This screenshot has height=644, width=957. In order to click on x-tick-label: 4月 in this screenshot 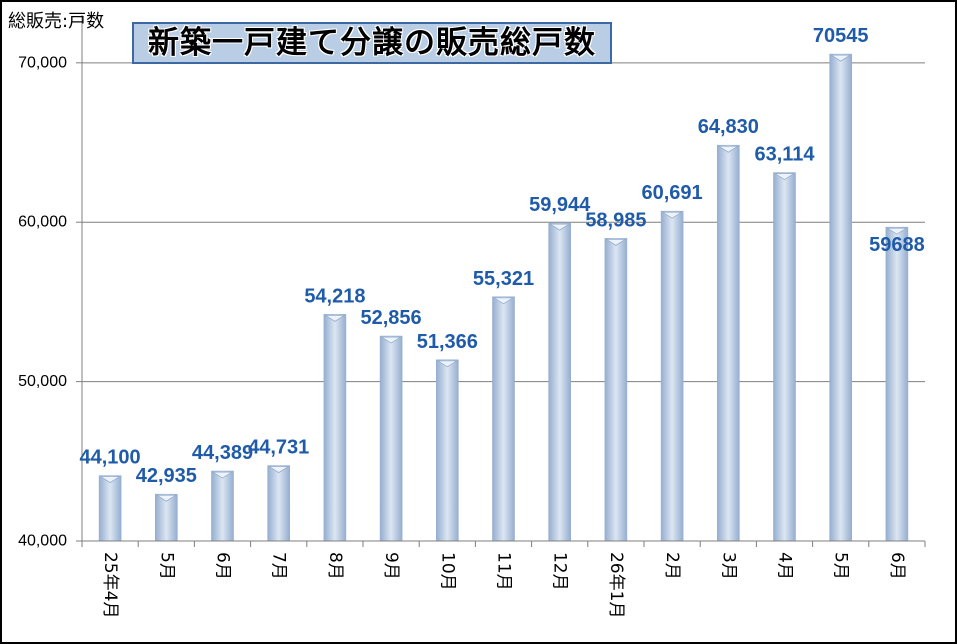, I will do `click(785, 566)`.